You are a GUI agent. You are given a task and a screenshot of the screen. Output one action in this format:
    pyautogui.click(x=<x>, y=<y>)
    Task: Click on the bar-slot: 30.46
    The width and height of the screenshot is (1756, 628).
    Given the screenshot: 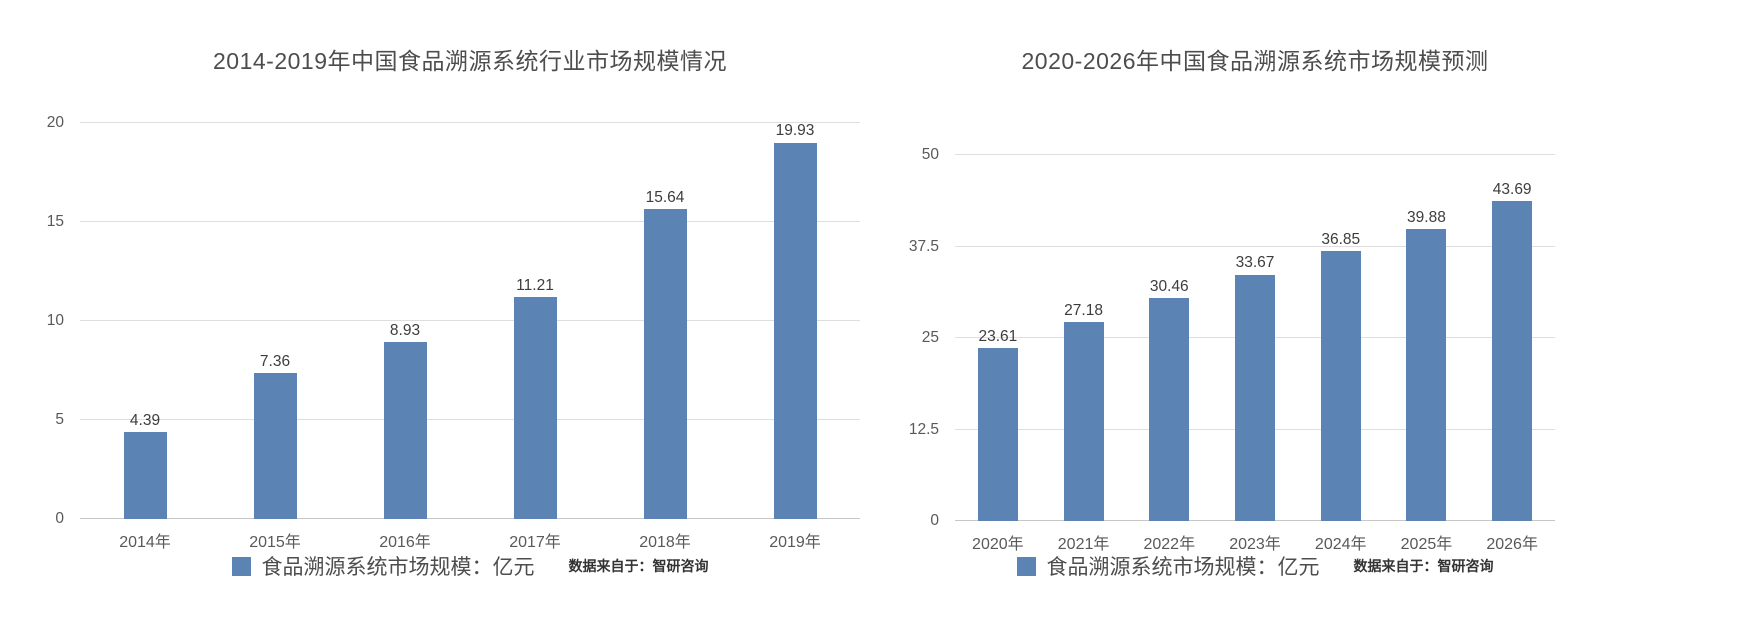 What is the action you would take?
    pyautogui.click(x=1169, y=338)
    